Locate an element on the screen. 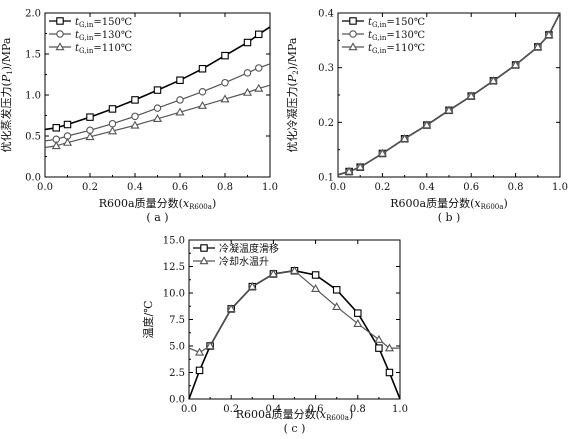  legend-entry: 冷凝温度滑移 is located at coordinates (249, 248).